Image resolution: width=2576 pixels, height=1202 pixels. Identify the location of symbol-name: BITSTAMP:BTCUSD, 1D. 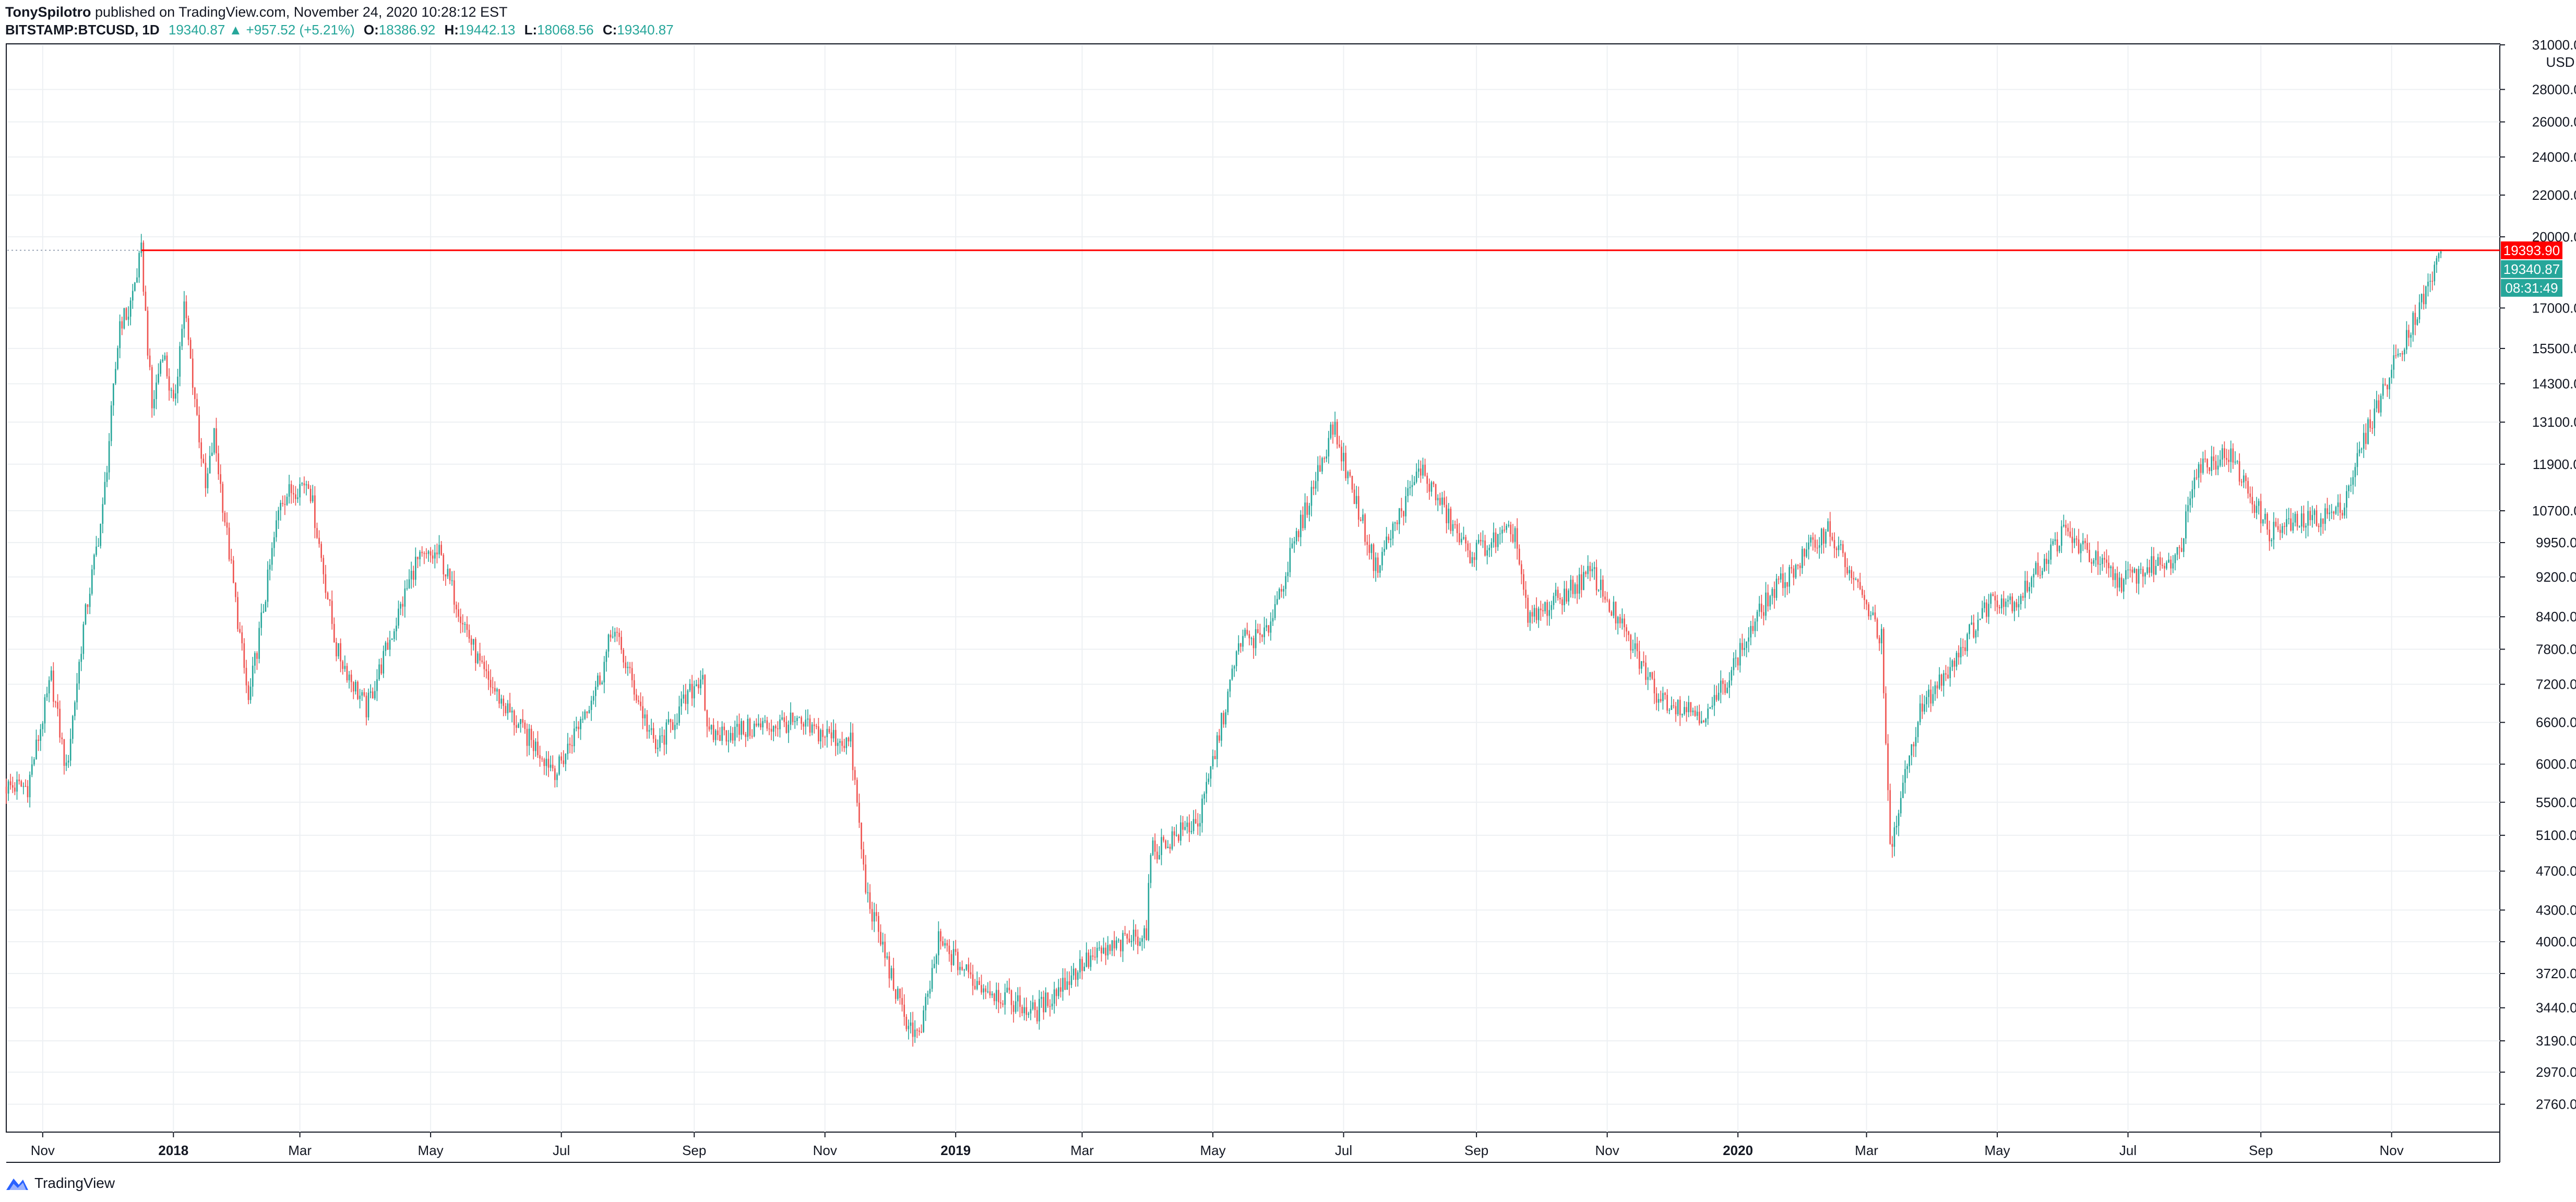
(82, 30).